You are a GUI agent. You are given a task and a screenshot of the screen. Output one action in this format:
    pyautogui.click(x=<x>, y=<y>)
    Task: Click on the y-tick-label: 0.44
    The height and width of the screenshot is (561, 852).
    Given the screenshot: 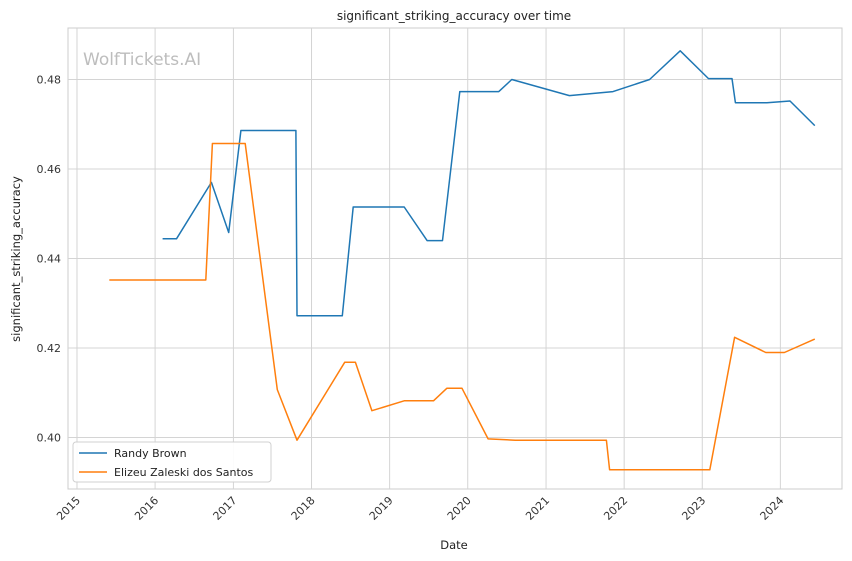 What is the action you would take?
    pyautogui.click(x=49, y=259)
    